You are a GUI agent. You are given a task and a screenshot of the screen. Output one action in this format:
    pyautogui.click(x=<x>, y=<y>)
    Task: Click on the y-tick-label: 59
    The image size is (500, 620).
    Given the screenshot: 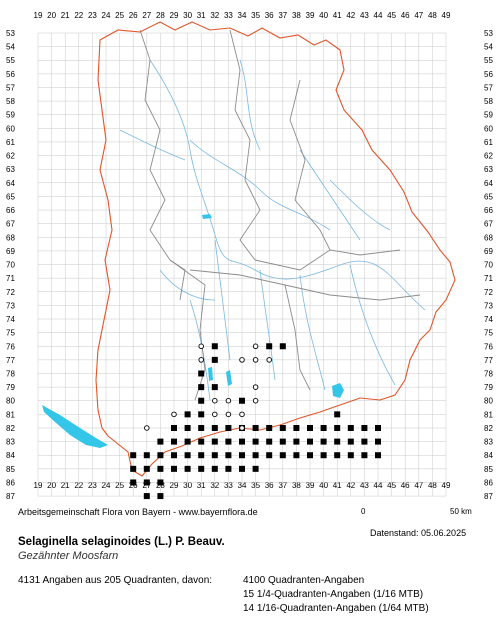 What is the action you would take?
    pyautogui.click(x=10, y=115)
    